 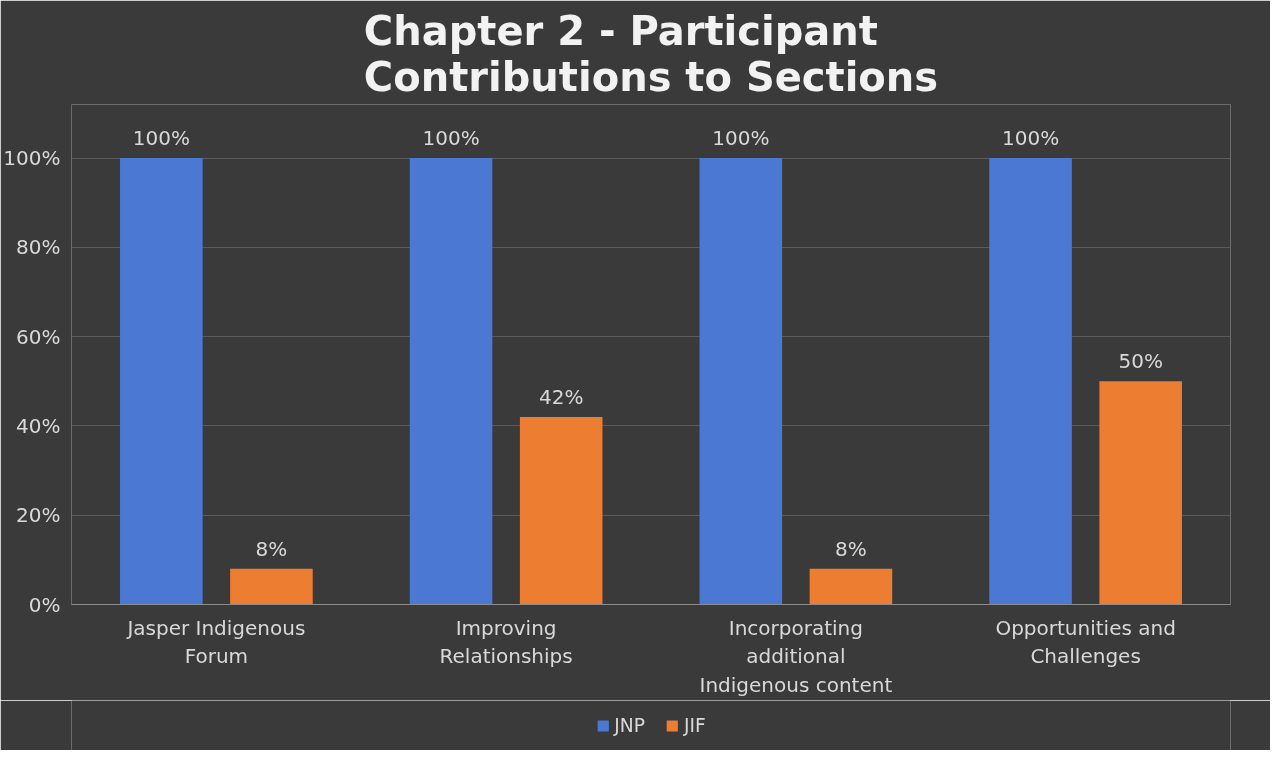 What do you see at coordinates (561, 397) in the screenshot?
I see `data-label: 42%` at bounding box center [561, 397].